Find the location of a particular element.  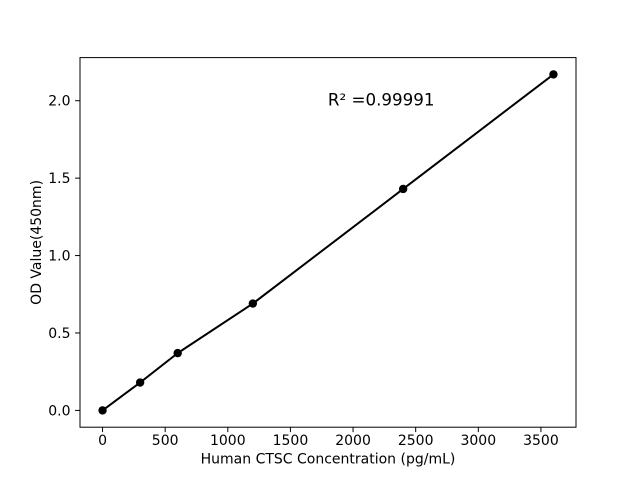

y-axis-ticks: 0.0 0.5 1.0 1.5 2.0 is located at coordinates (64, 256).